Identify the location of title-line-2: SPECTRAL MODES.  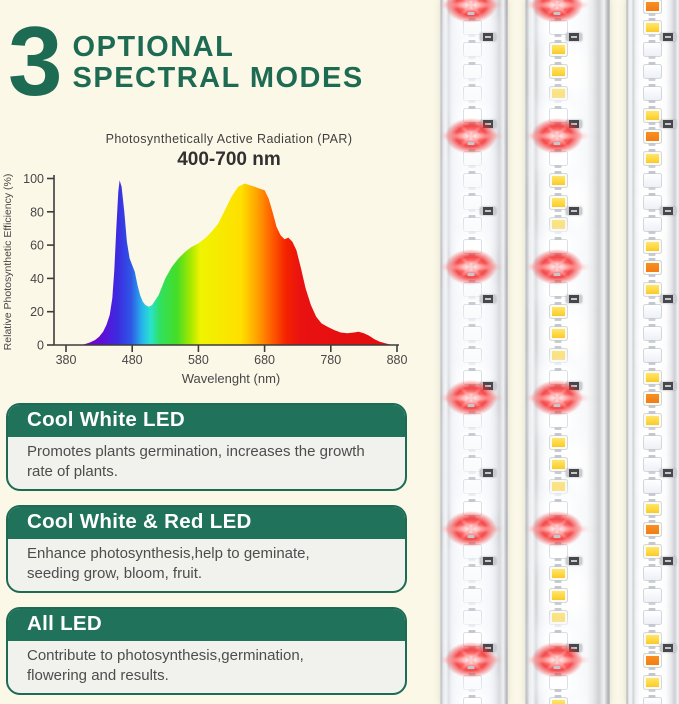
(218, 78).